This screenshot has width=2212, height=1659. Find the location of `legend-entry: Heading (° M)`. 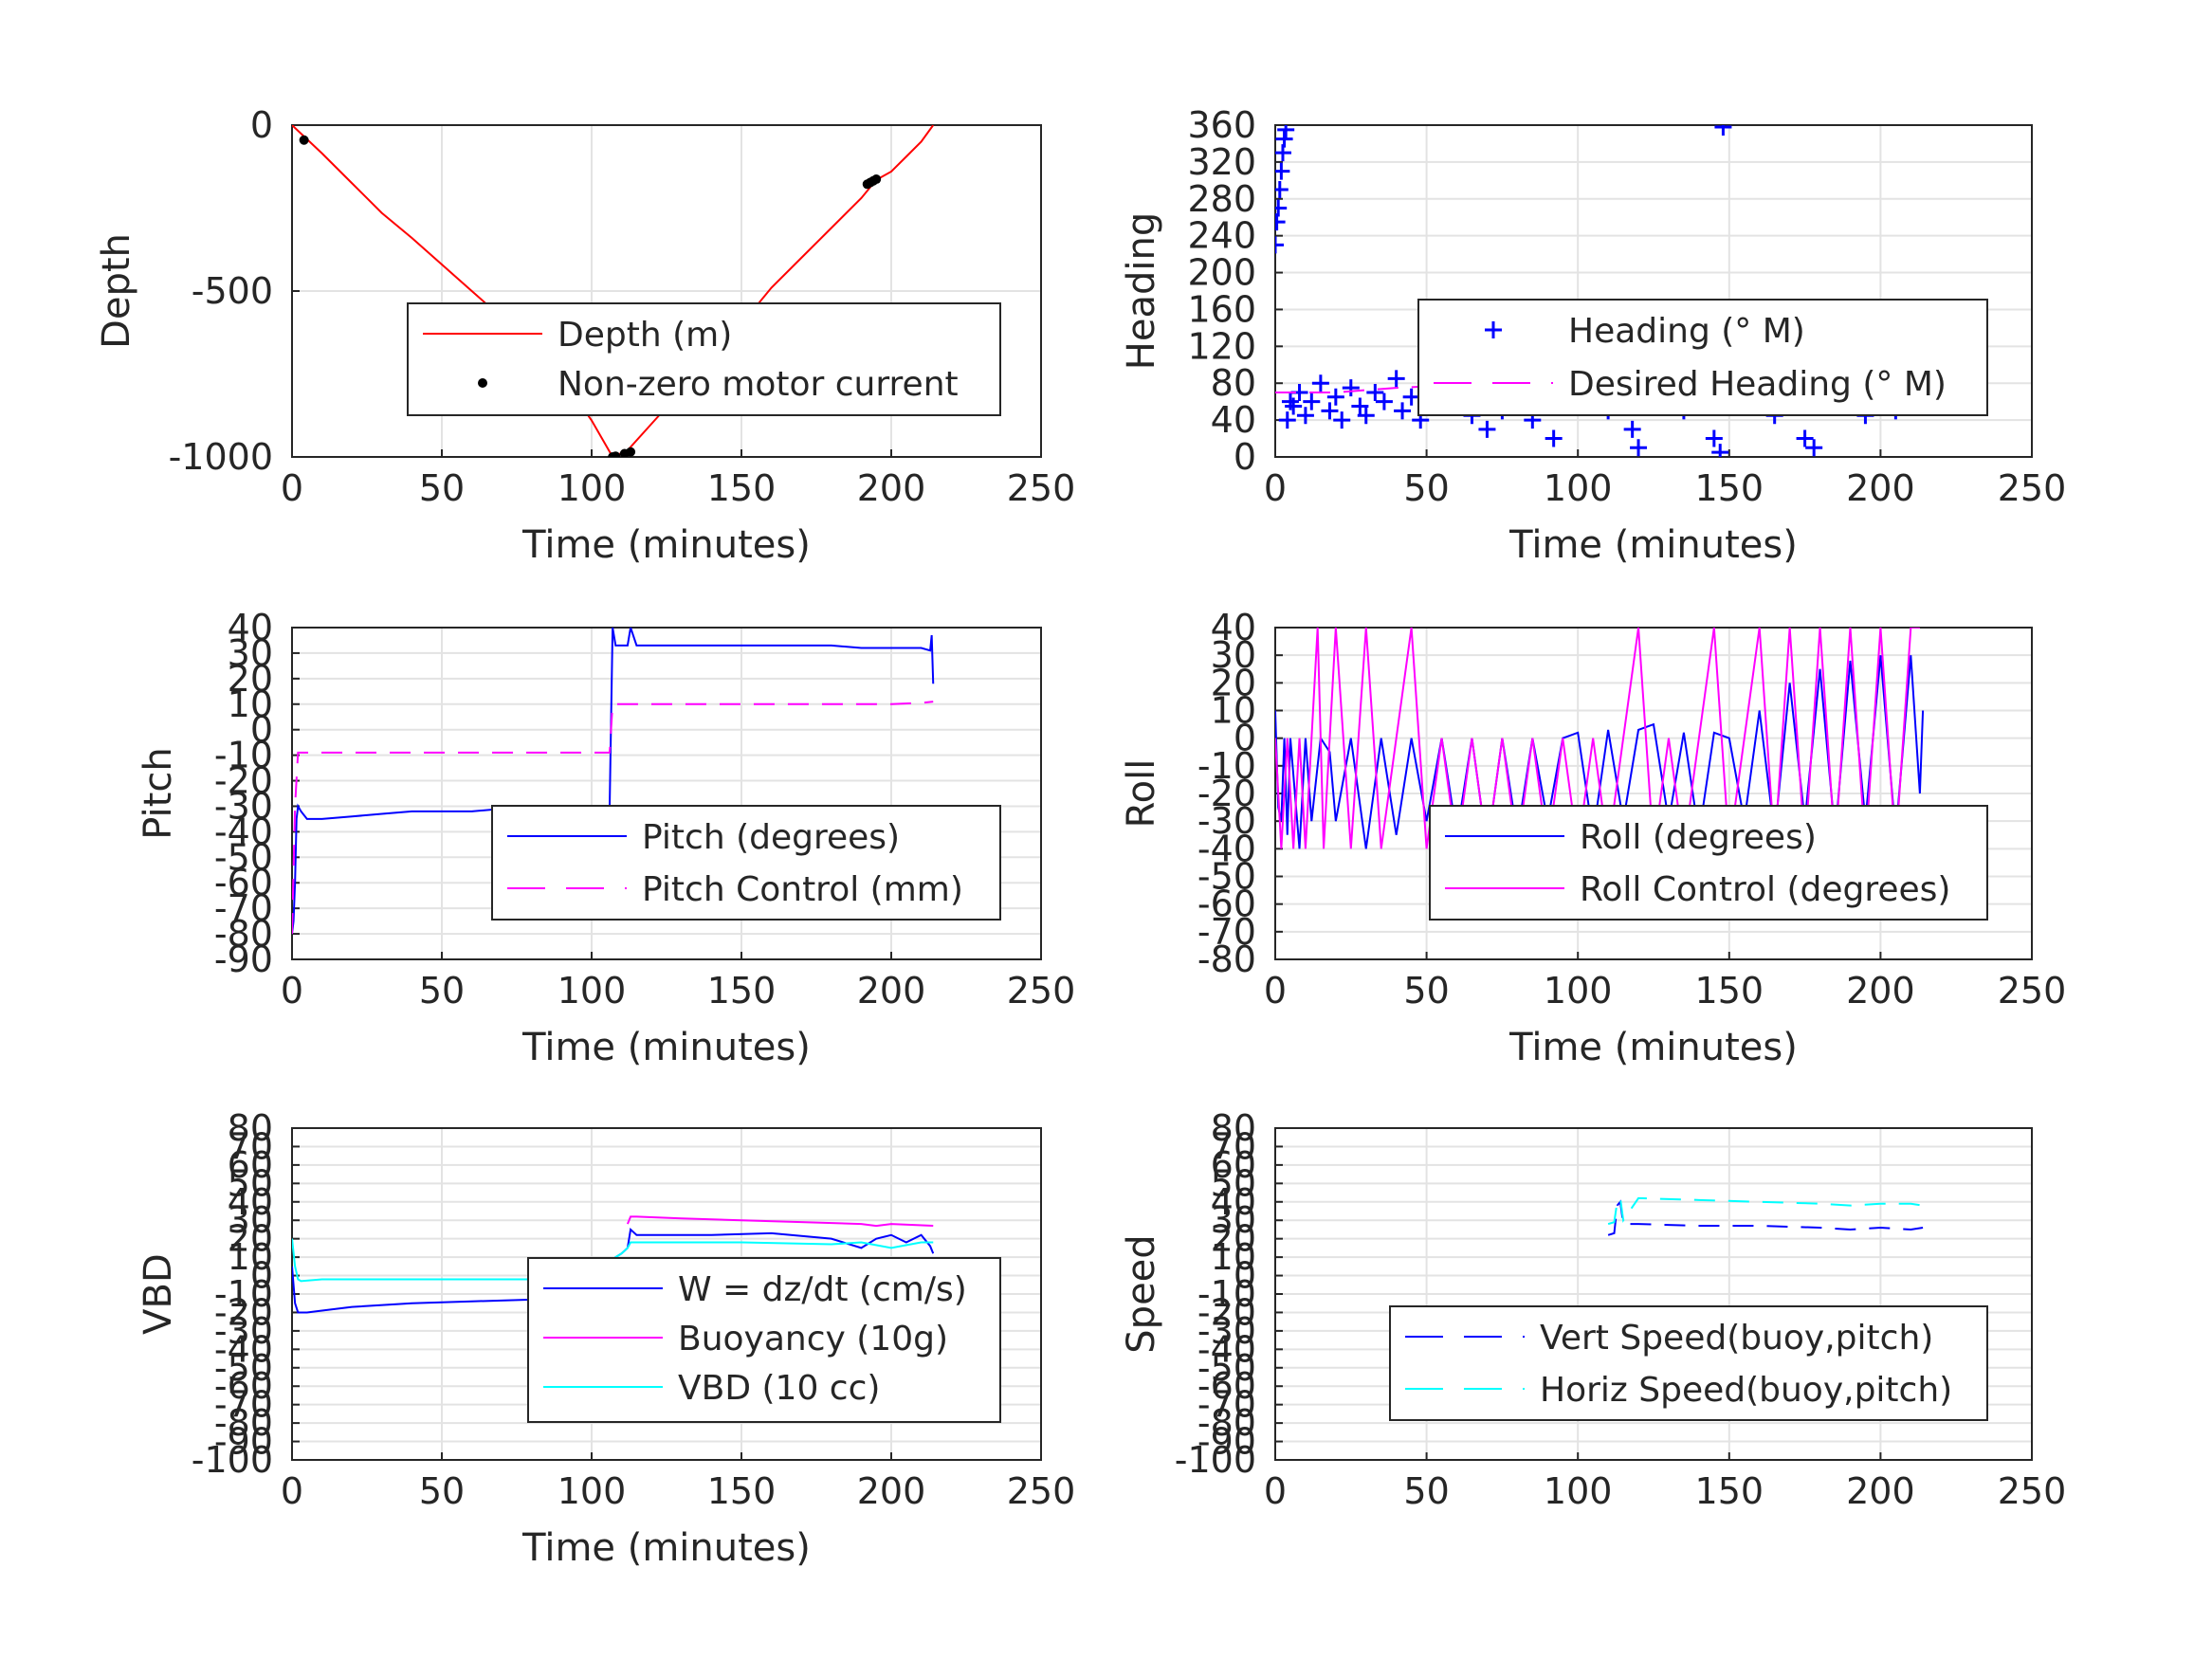

legend-entry: Heading (° M) is located at coordinates (1686, 331).